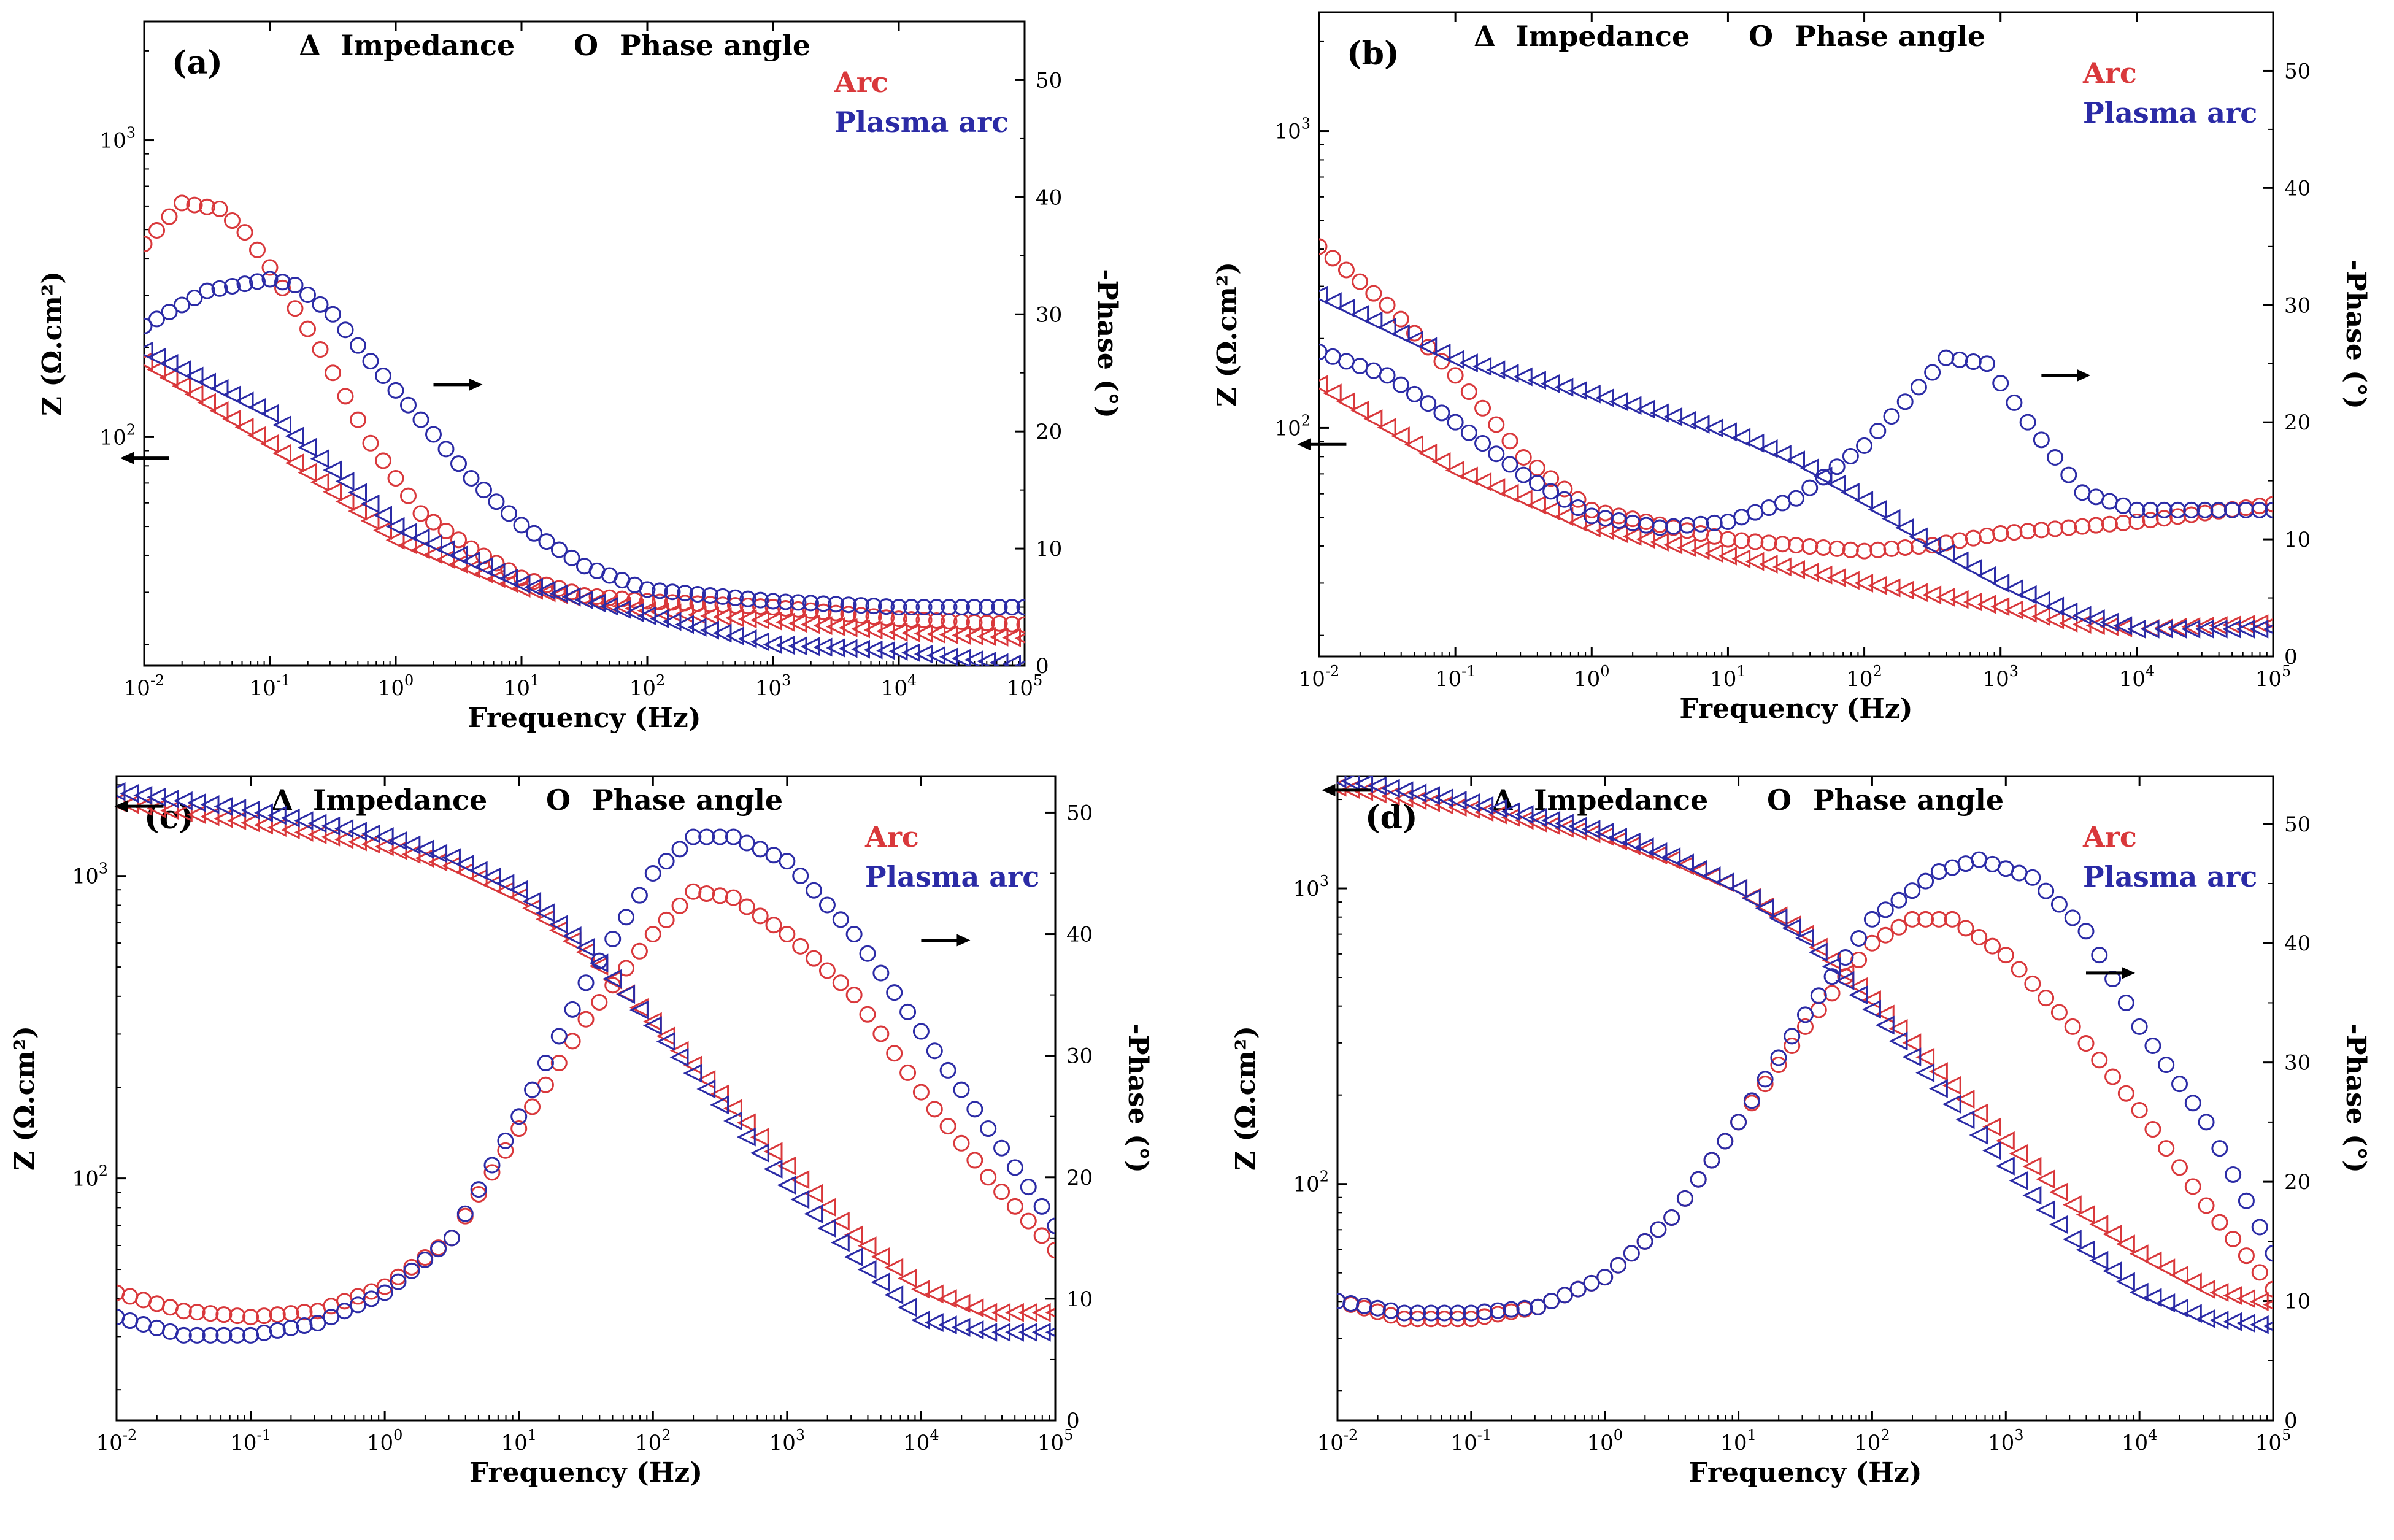 Image resolution: width=2394 pixels, height=1540 pixels. Describe the element at coordinates (2000, 677) in the screenshot. I see `tick-label: 10³` at that location.